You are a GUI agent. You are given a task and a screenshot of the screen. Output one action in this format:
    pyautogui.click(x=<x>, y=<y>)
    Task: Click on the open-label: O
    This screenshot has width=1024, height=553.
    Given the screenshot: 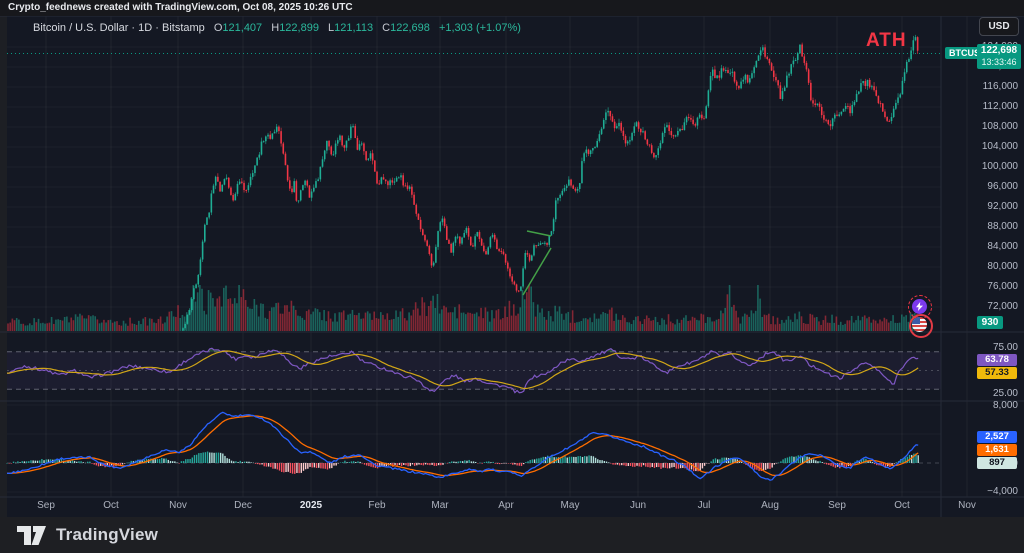 What is the action you would take?
    pyautogui.click(x=218, y=28)
    